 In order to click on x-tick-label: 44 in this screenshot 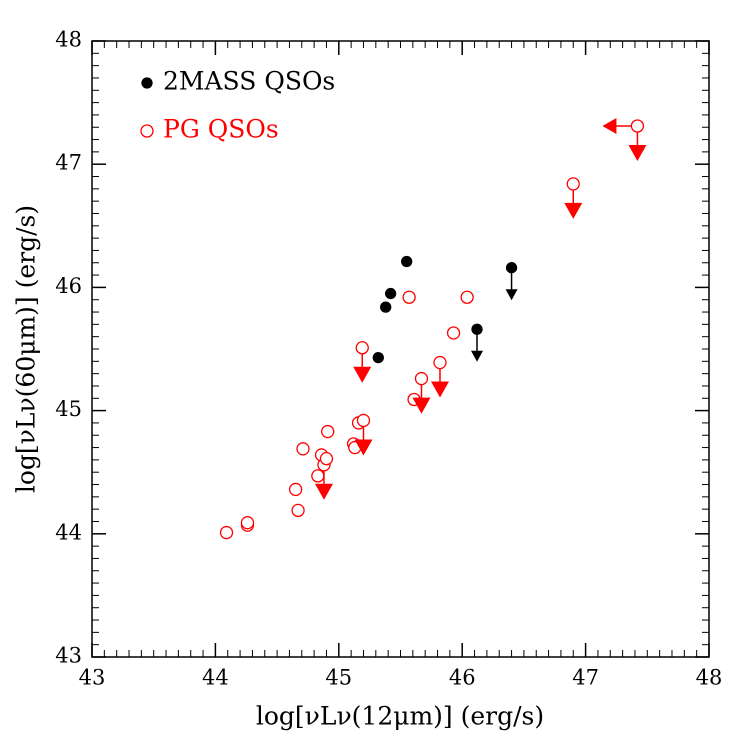, I will do `click(215, 678)`.